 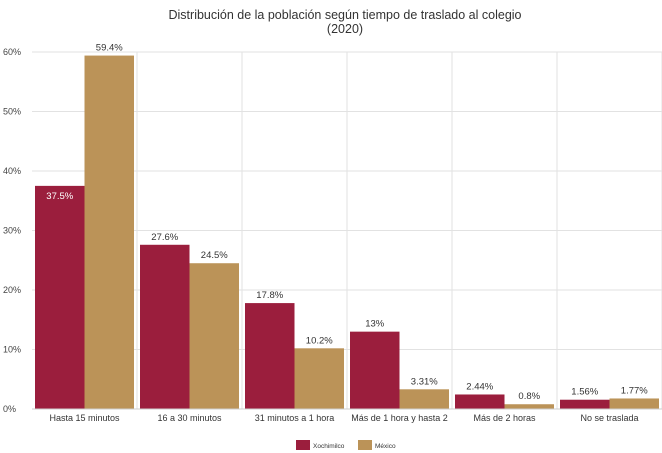 I want to click on y-tick-label: 30%, so click(x=12, y=231).